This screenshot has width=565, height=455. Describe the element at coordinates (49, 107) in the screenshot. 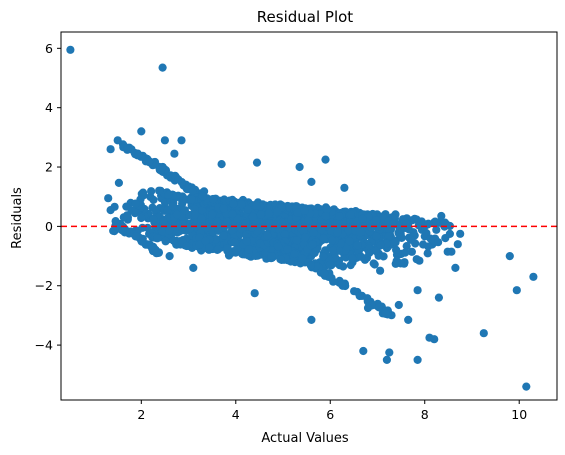

I see `y-tick-label: 4` at that location.